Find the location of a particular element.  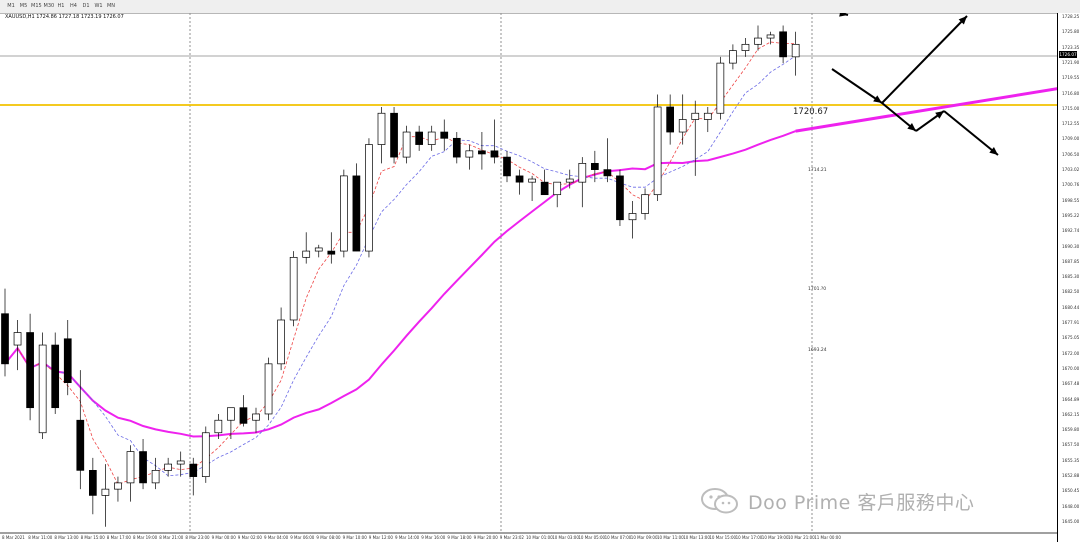

x-tick-label: 8 Mar 23:00 is located at coordinates (197, 537).